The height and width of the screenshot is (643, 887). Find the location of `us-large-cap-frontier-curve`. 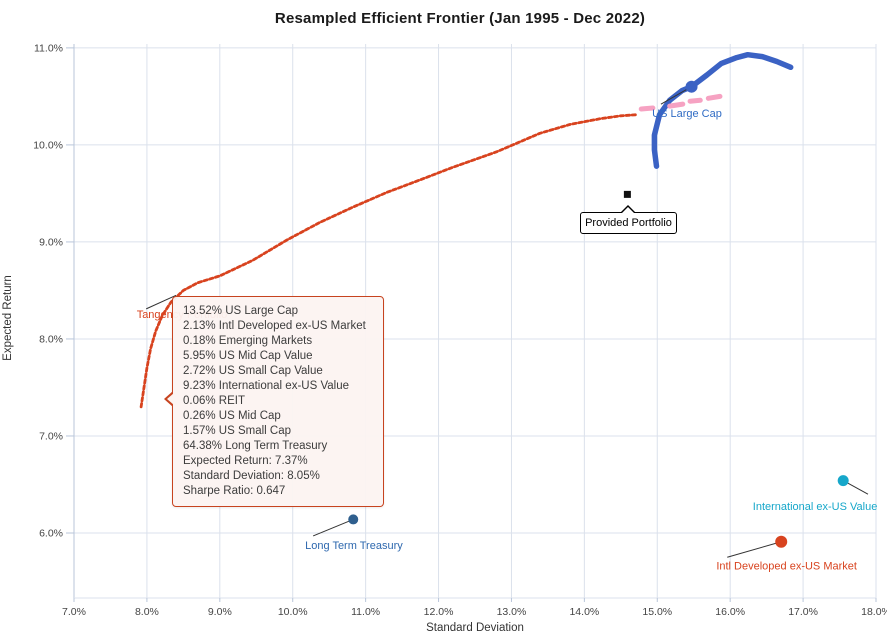

us-large-cap-frontier-curve is located at coordinates (722, 110).